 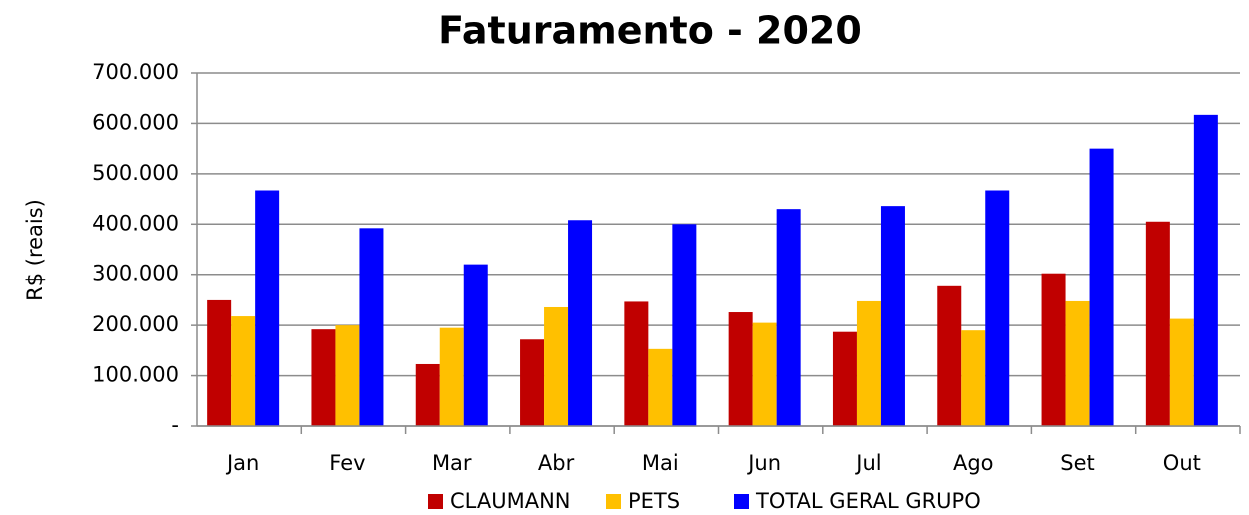 I want to click on x-tick-label: Mar, so click(x=452, y=463).